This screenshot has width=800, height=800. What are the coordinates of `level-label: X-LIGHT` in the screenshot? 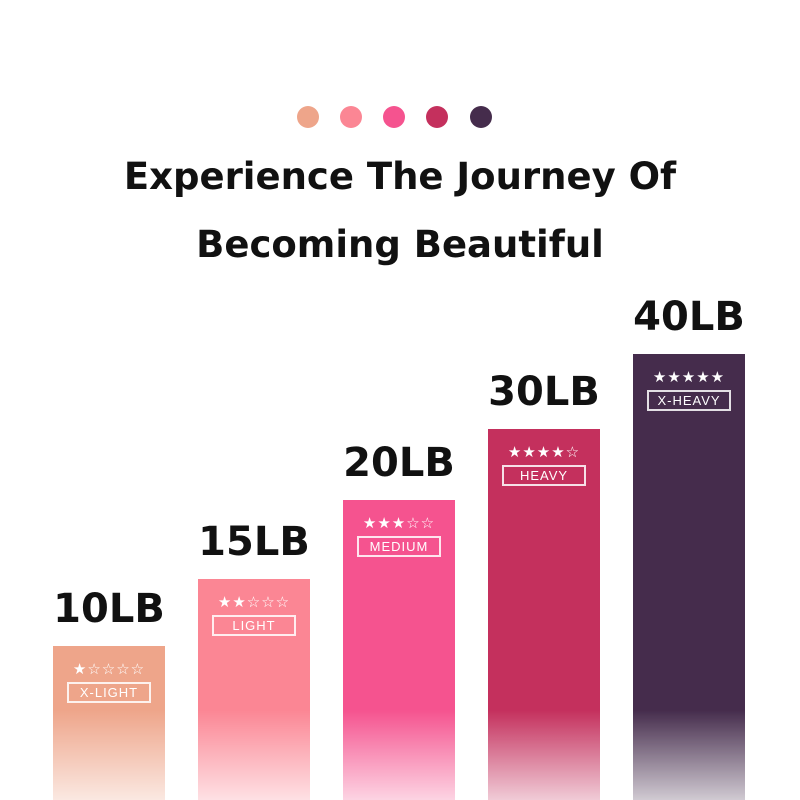 It's located at (109, 692).